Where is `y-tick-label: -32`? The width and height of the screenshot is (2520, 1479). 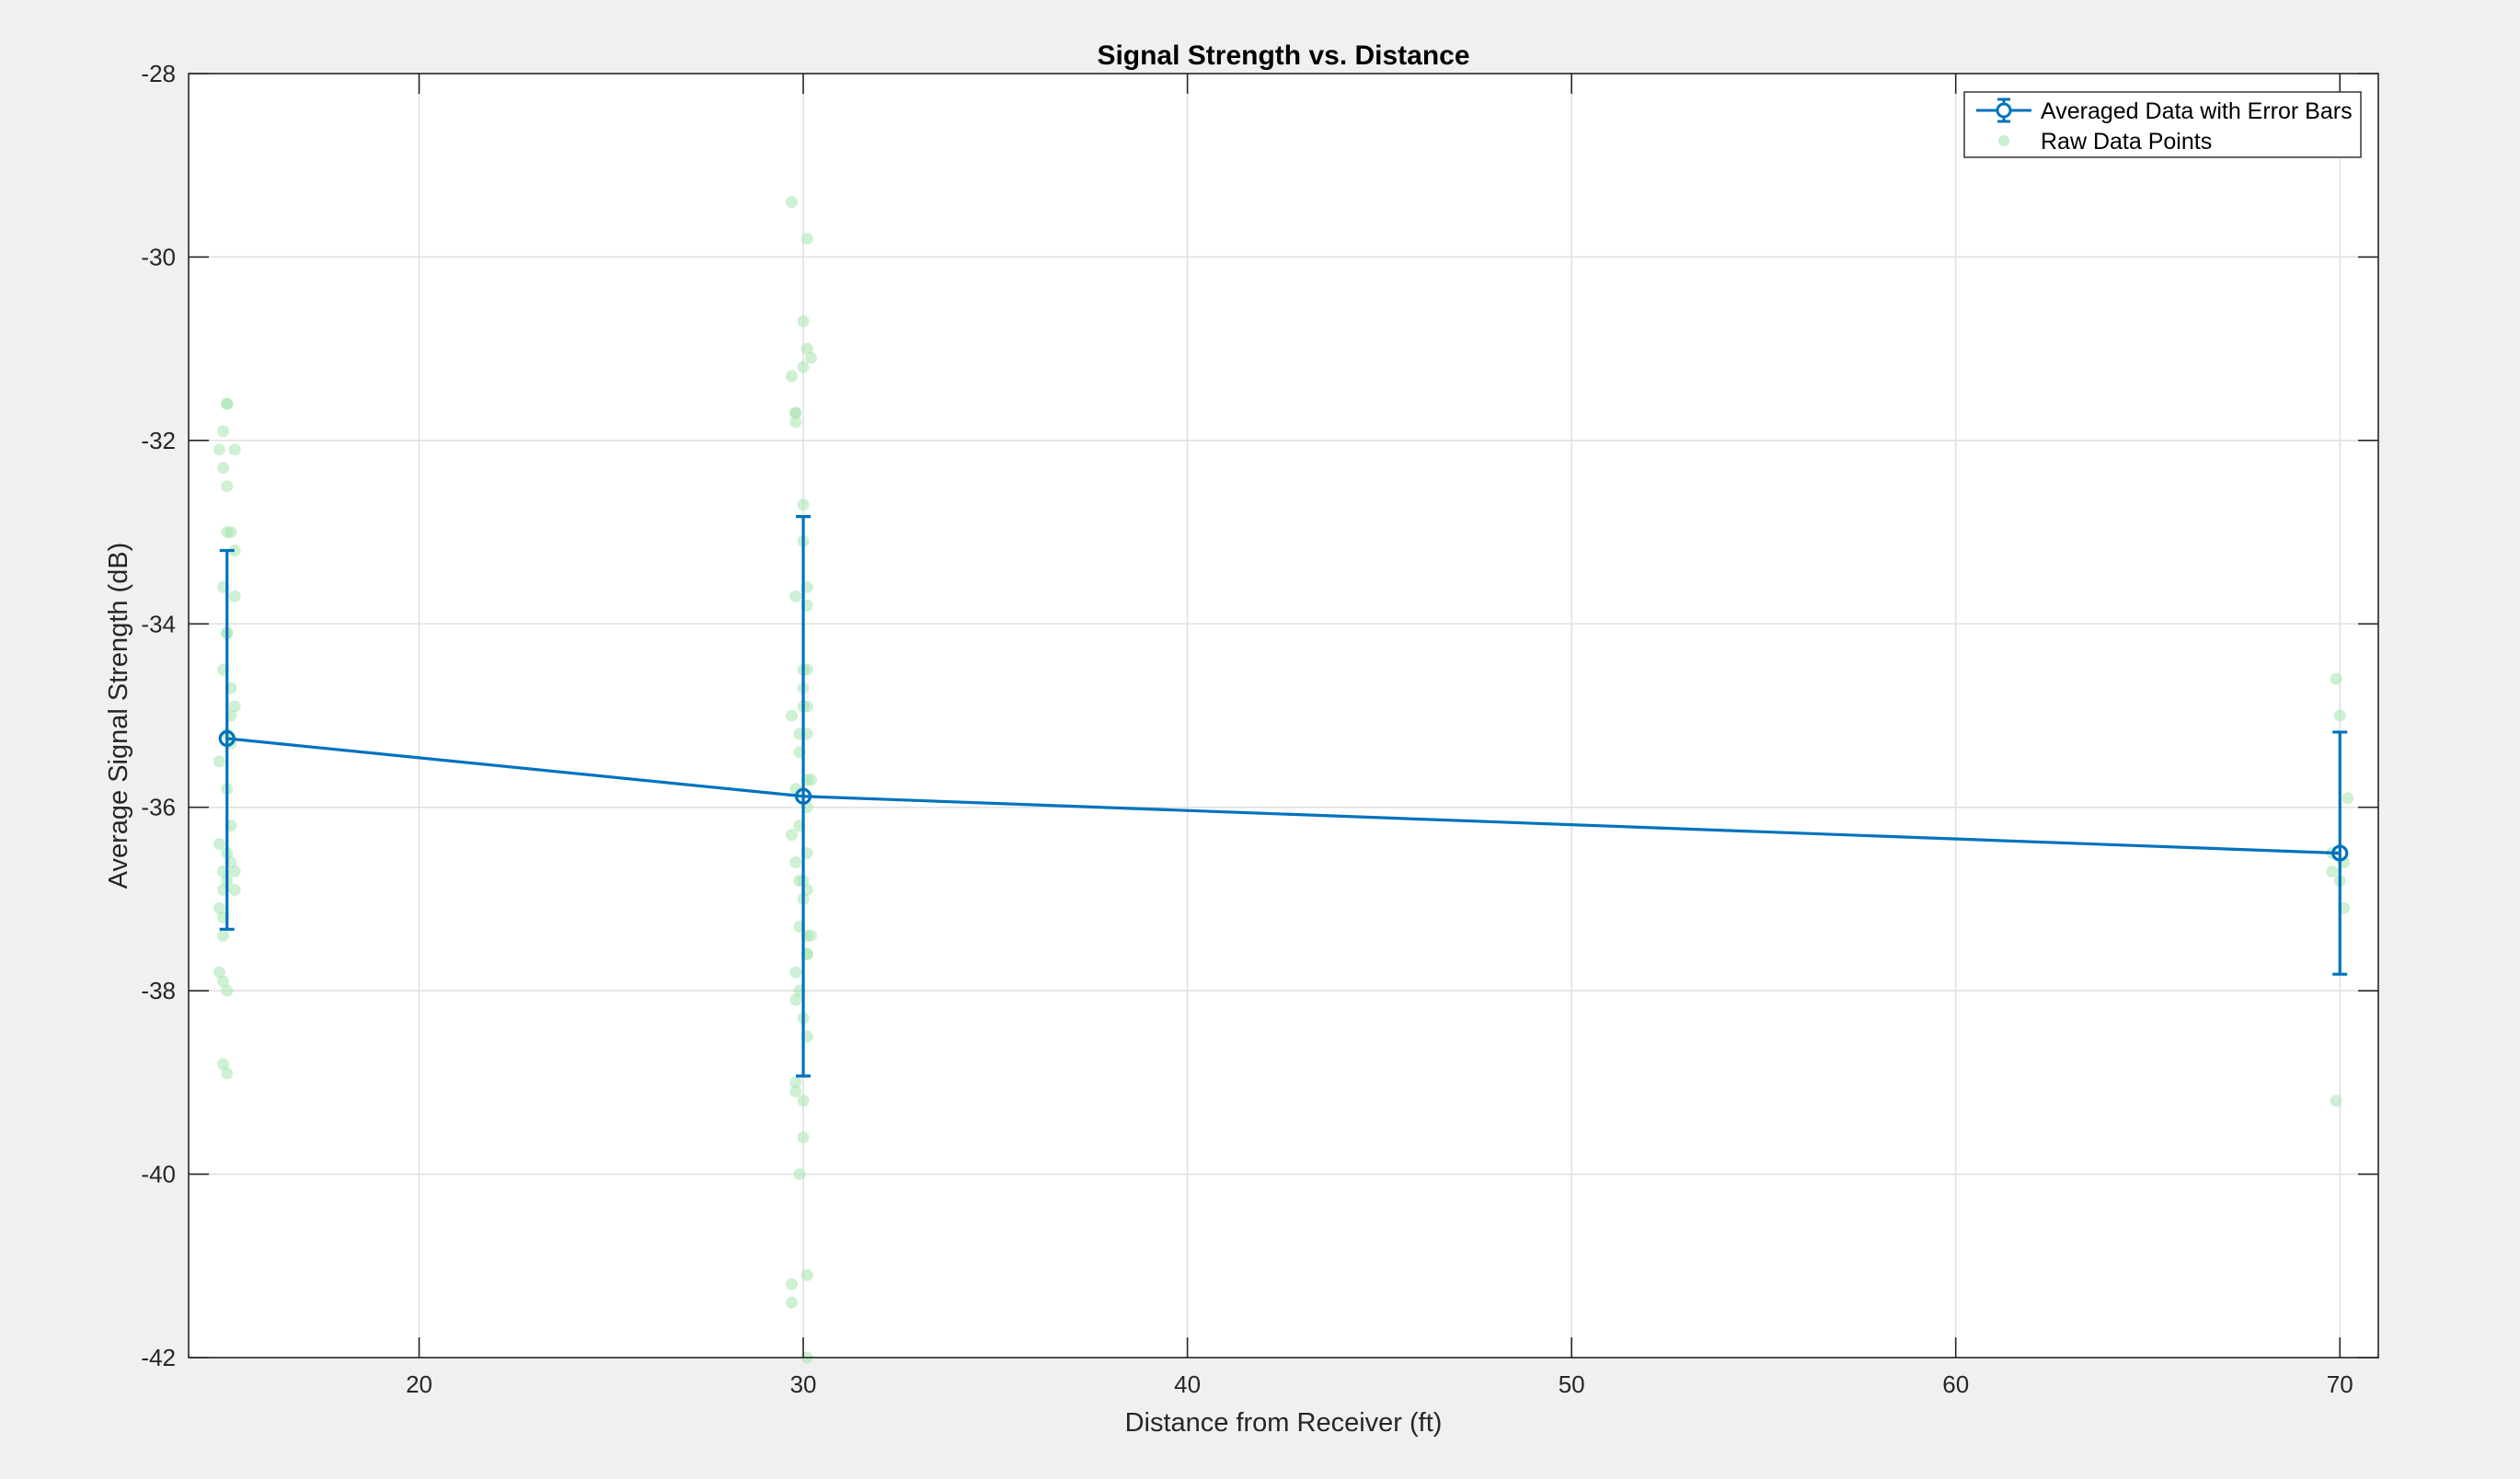
y-tick-label: -32 is located at coordinates (158, 441).